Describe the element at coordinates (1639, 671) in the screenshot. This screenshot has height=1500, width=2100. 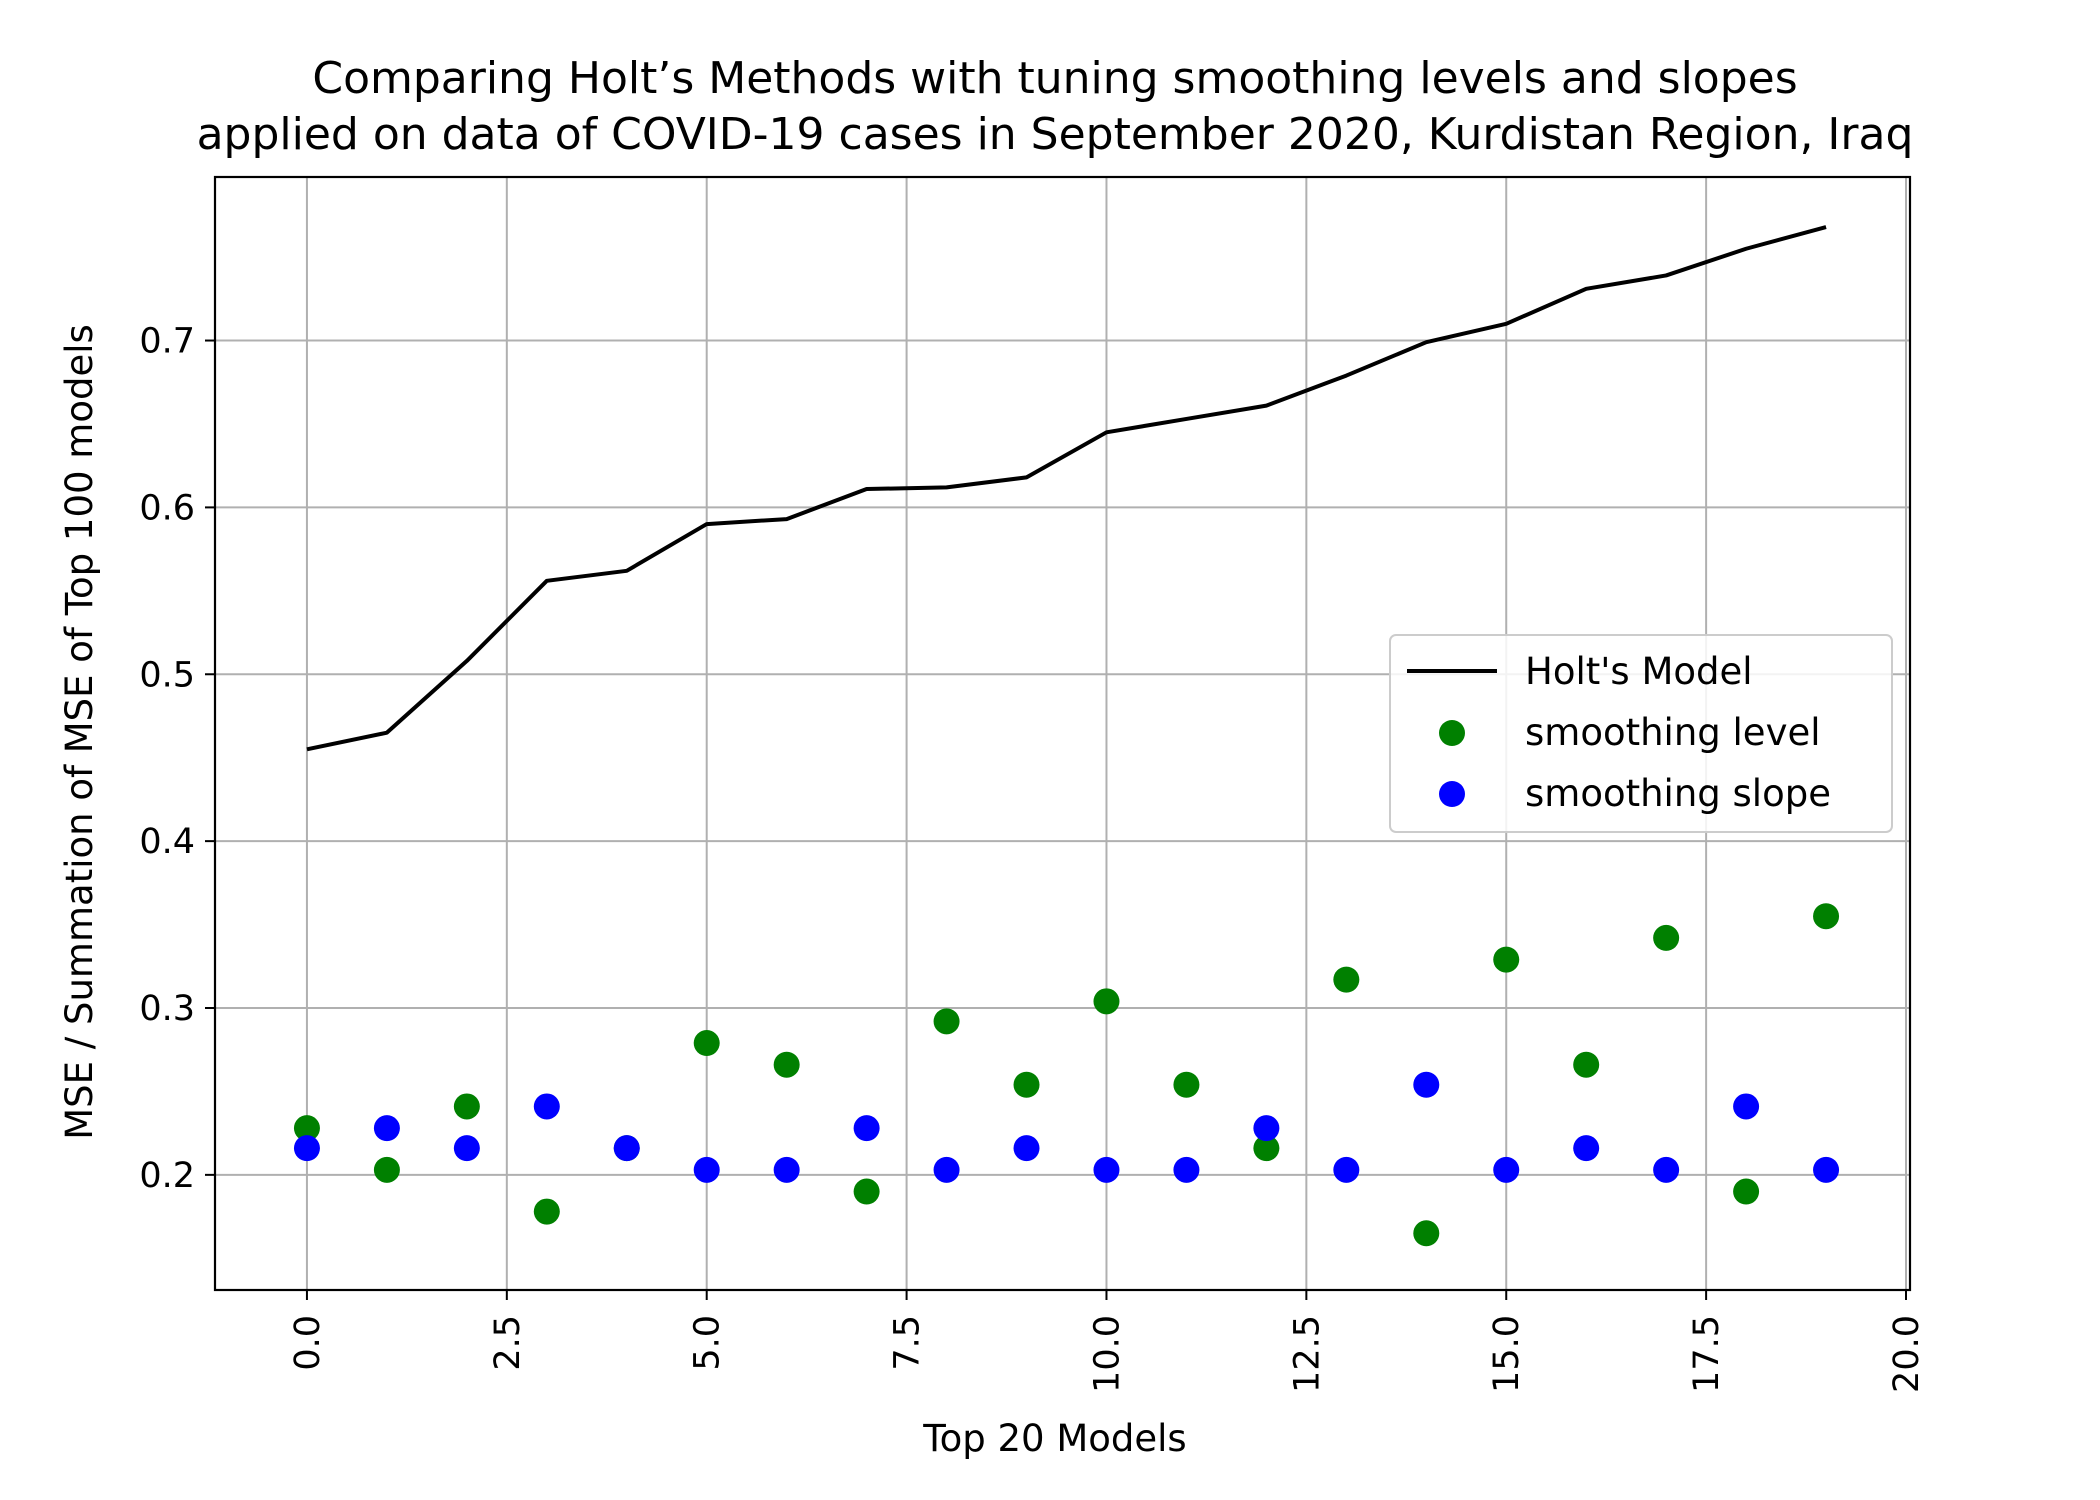
I see `legend-label-holt-s-model: Holt's Model` at that location.